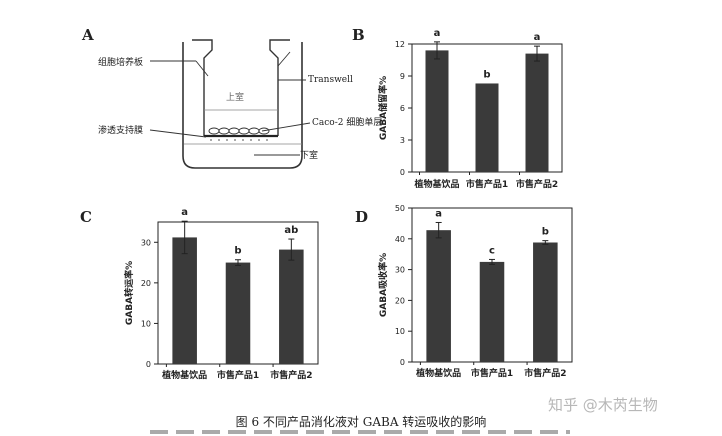 Image resolution: width=722 pixels, height=436 pixels. What do you see at coordinates (120, 130) in the screenshot?
I see `label-membrane: 渗透支持膜` at bounding box center [120, 130].